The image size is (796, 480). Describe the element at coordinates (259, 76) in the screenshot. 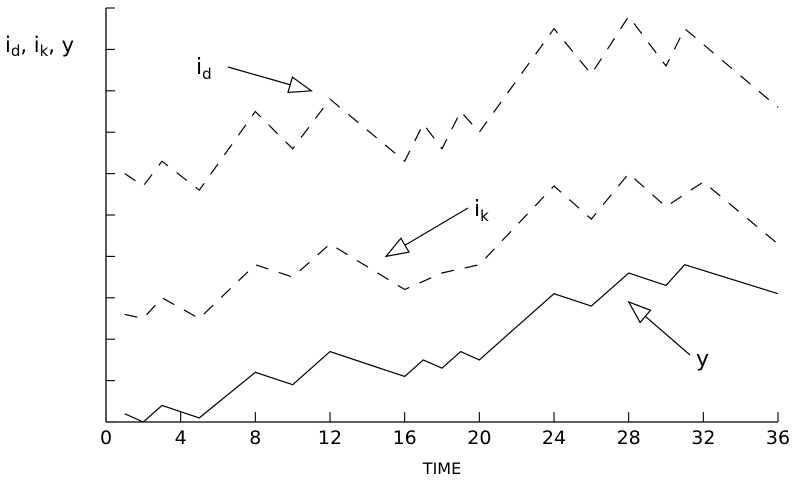

I see `annotation-arrow-id` at that location.